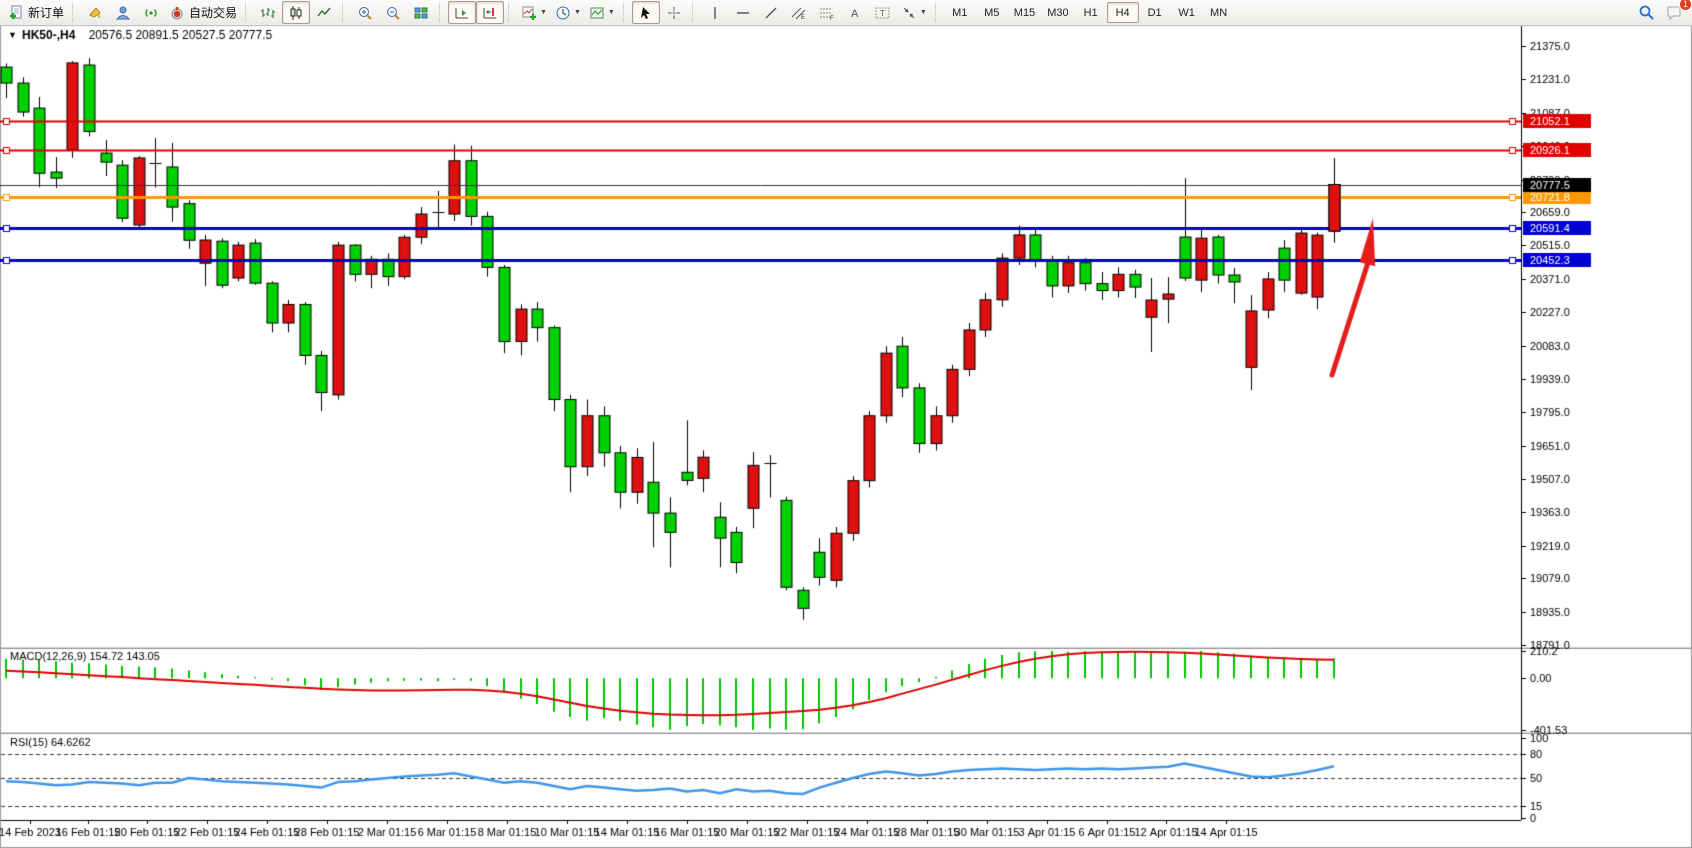 The width and height of the screenshot is (1692, 848). I want to click on zoom-out-button, so click(393, 12).